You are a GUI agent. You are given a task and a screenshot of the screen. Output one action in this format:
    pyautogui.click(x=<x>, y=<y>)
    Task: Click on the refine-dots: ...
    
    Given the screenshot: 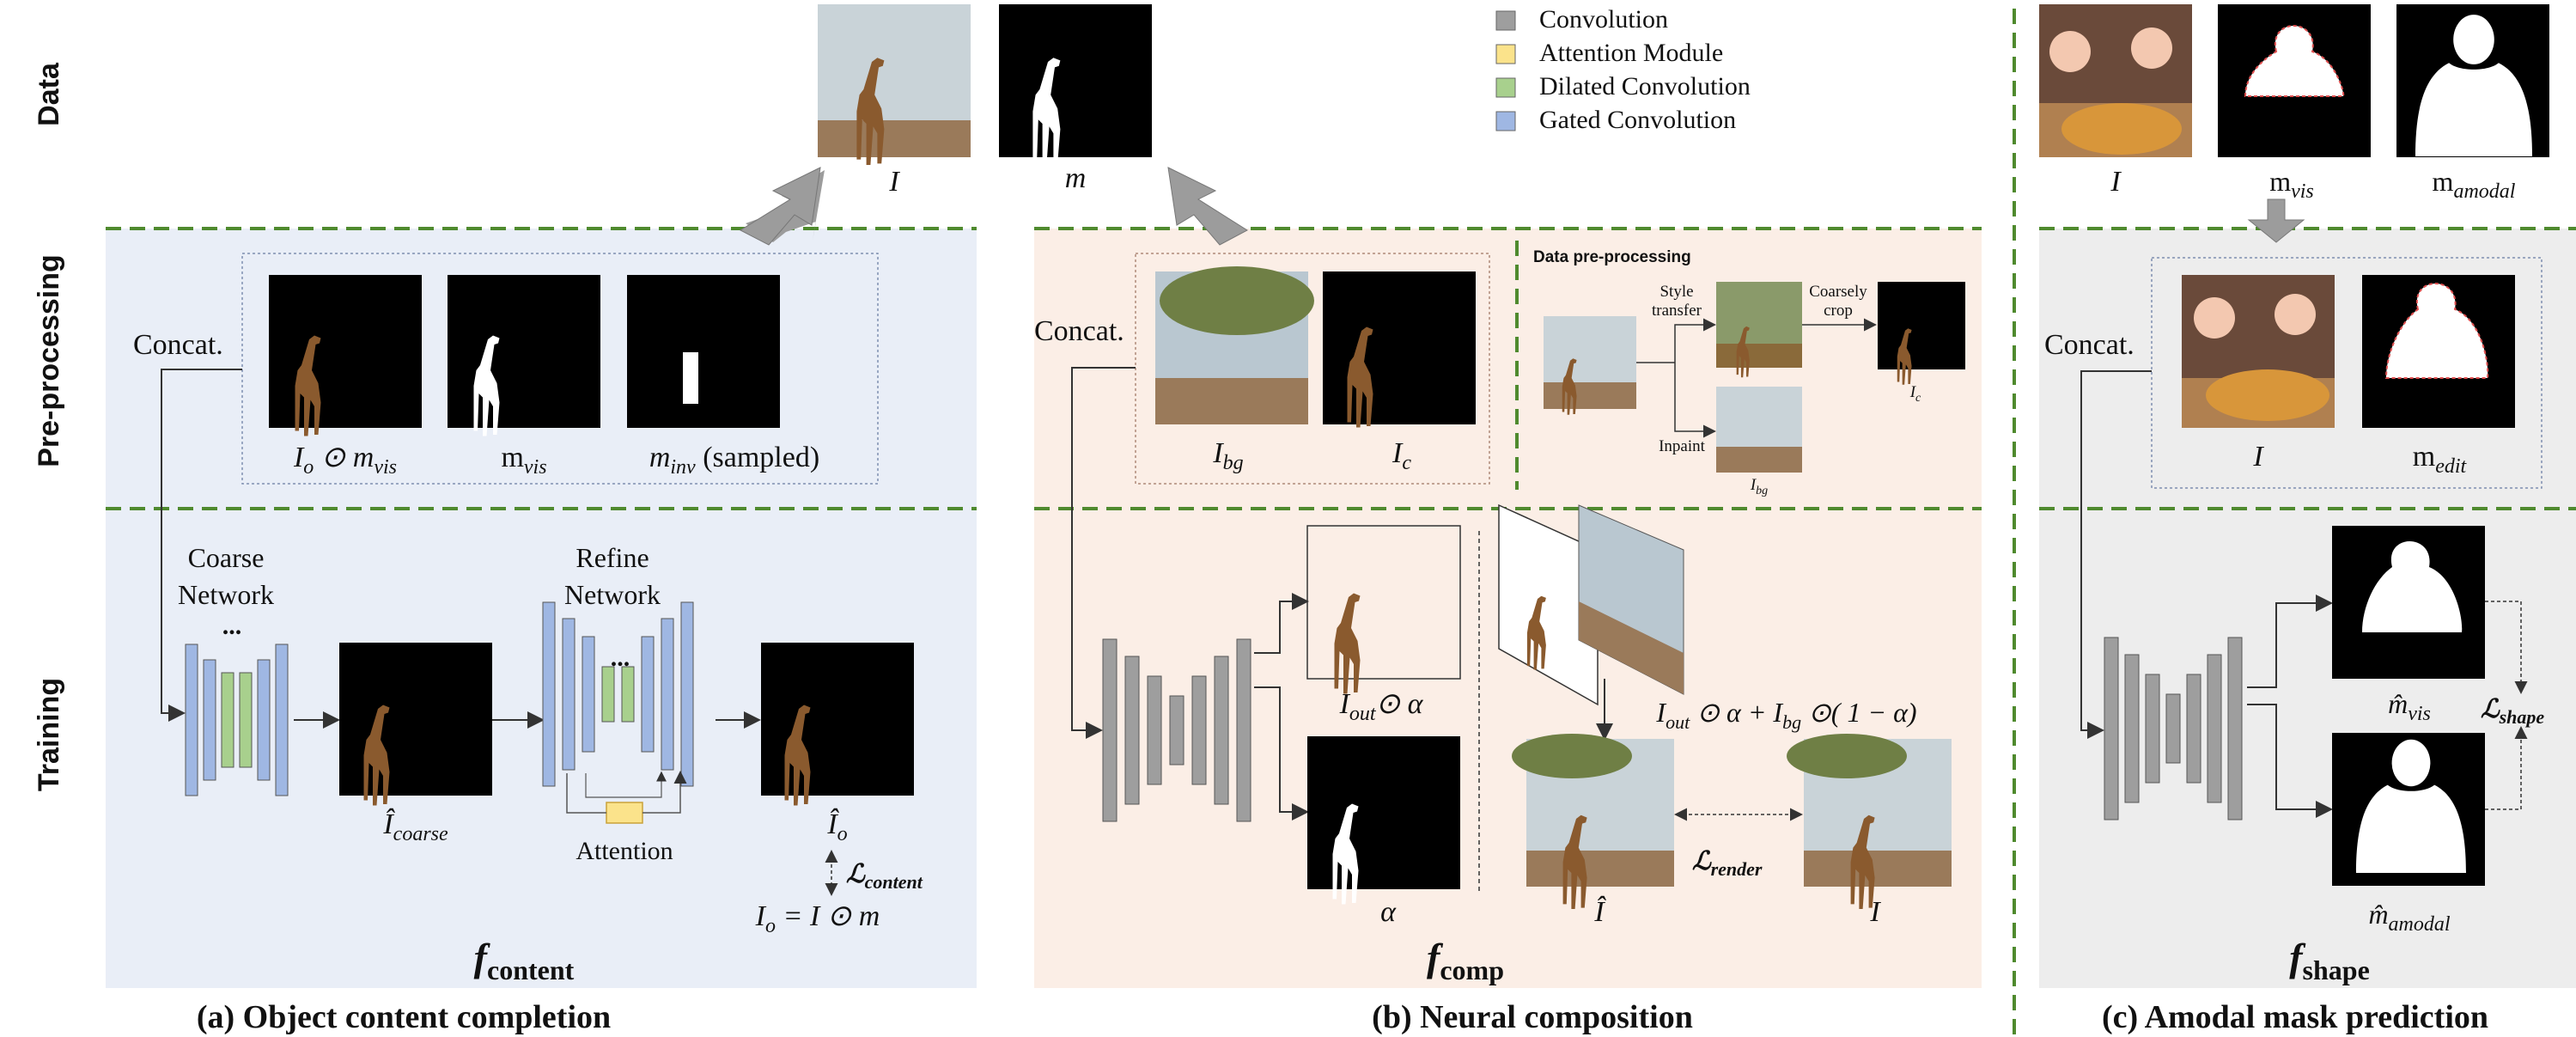 What is the action you would take?
    pyautogui.click(x=620, y=658)
    